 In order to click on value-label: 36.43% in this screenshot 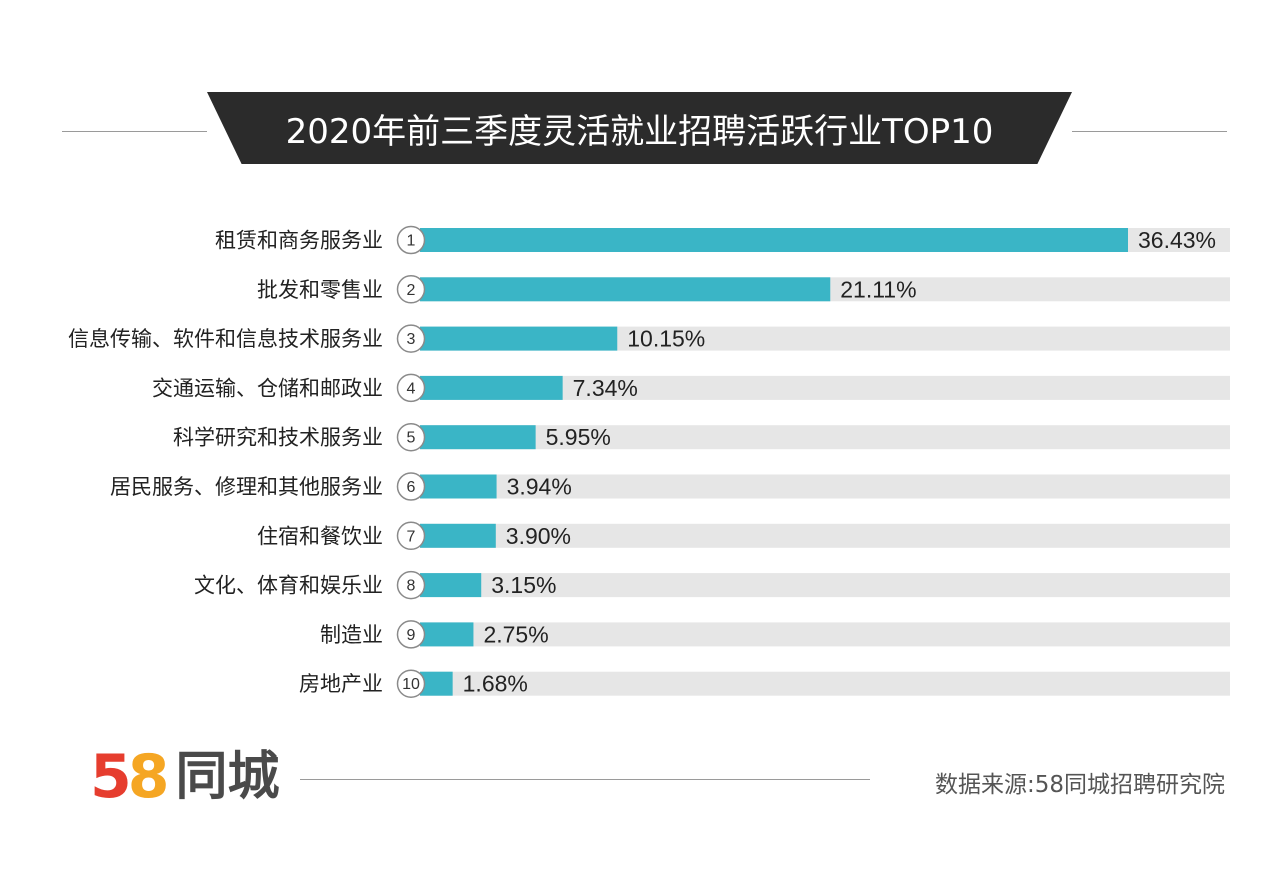, I will do `click(1177, 240)`.